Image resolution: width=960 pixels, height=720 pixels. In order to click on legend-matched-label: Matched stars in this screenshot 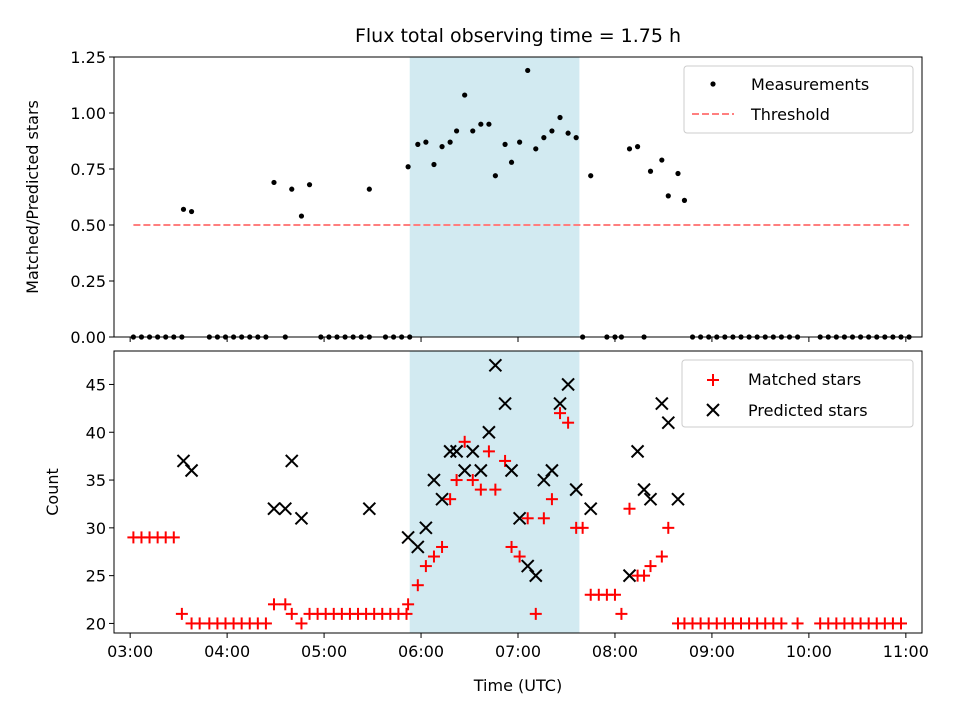, I will do `click(804, 379)`.